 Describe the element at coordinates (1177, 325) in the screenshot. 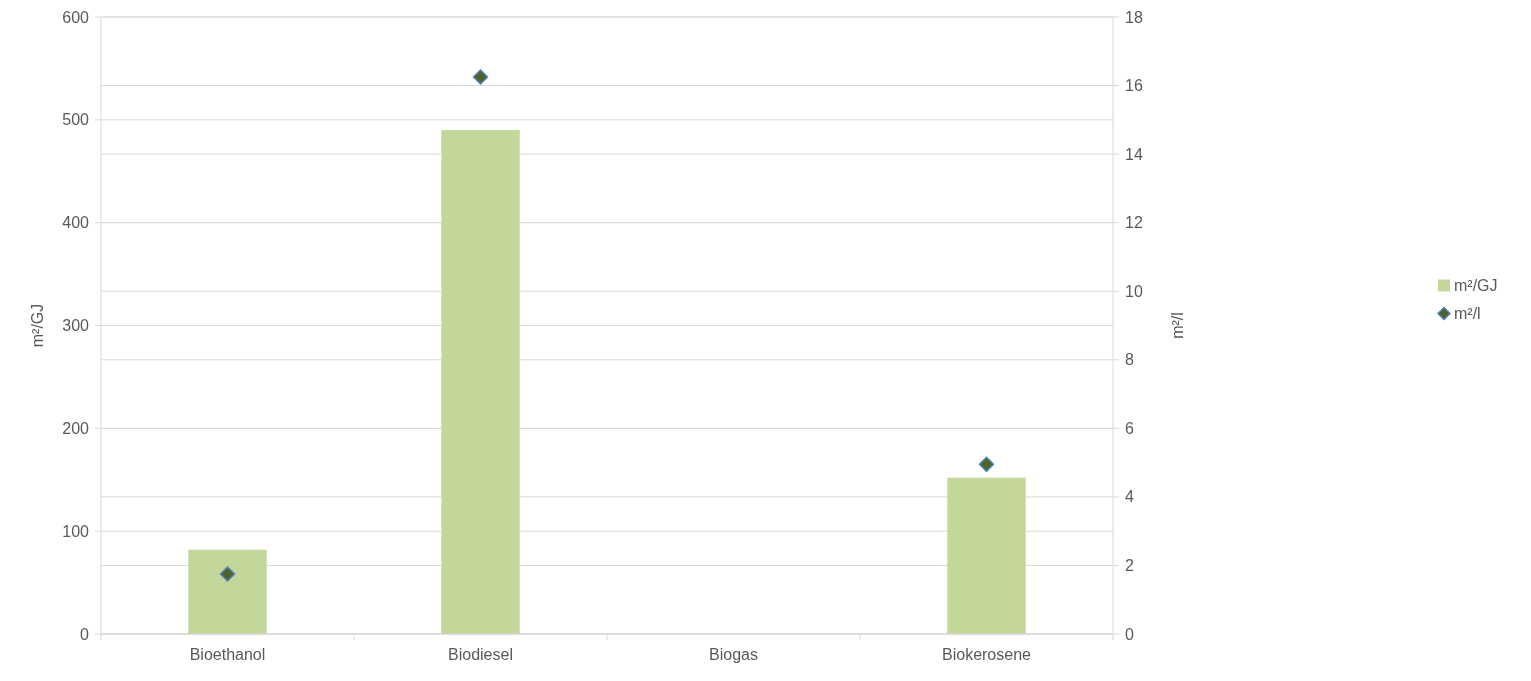

I see `y2-axis-title: m²/l` at that location.